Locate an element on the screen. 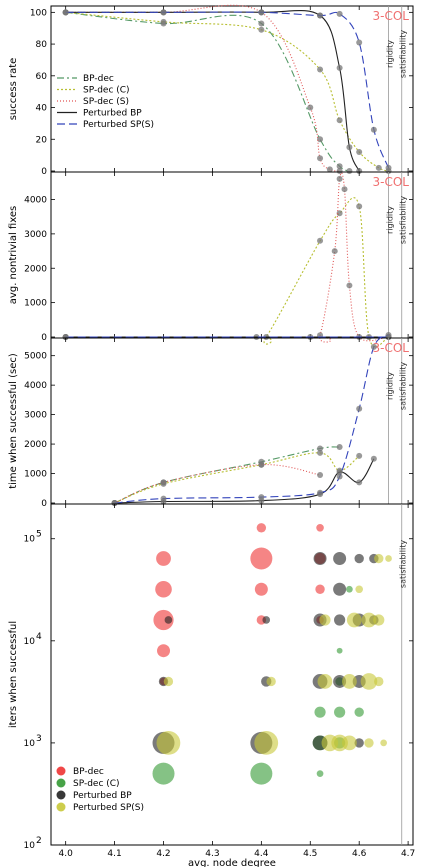  series-line is located at coordinates (227, 475).